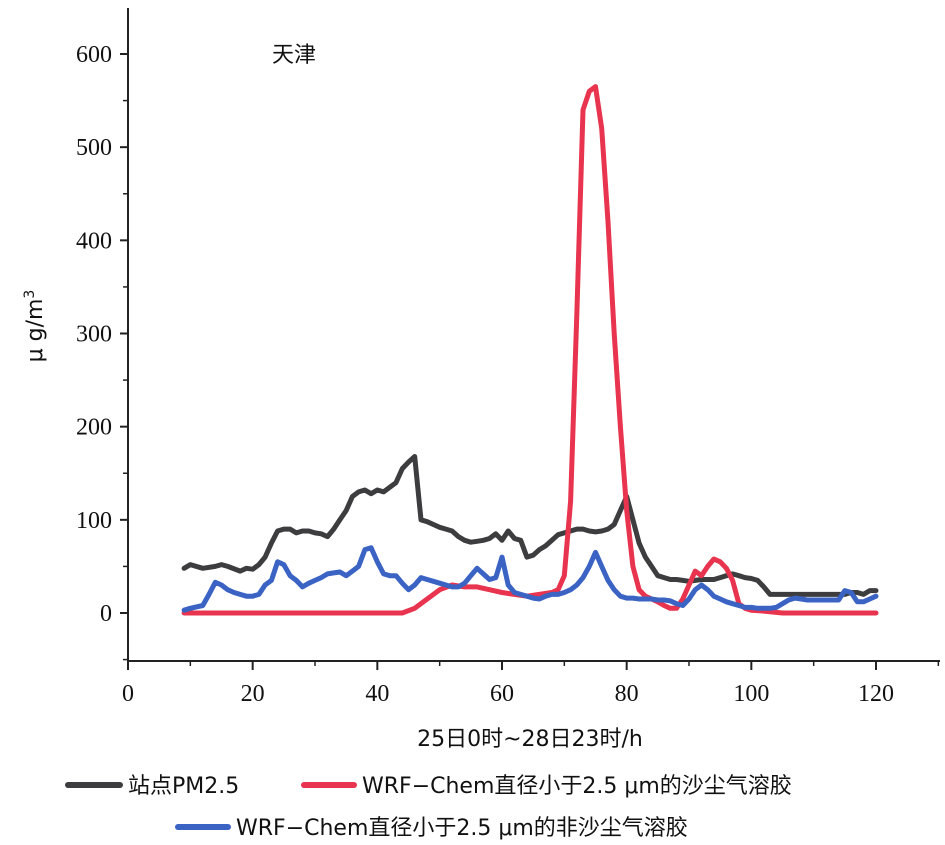 Image resolution: width=945 pixels, height=845 pixels. What do you see at coordinates (102, 351) in the screenshot?
I see `y-ticks: 0 100 200 300 400 500 600` at bounding box center [102, 351].